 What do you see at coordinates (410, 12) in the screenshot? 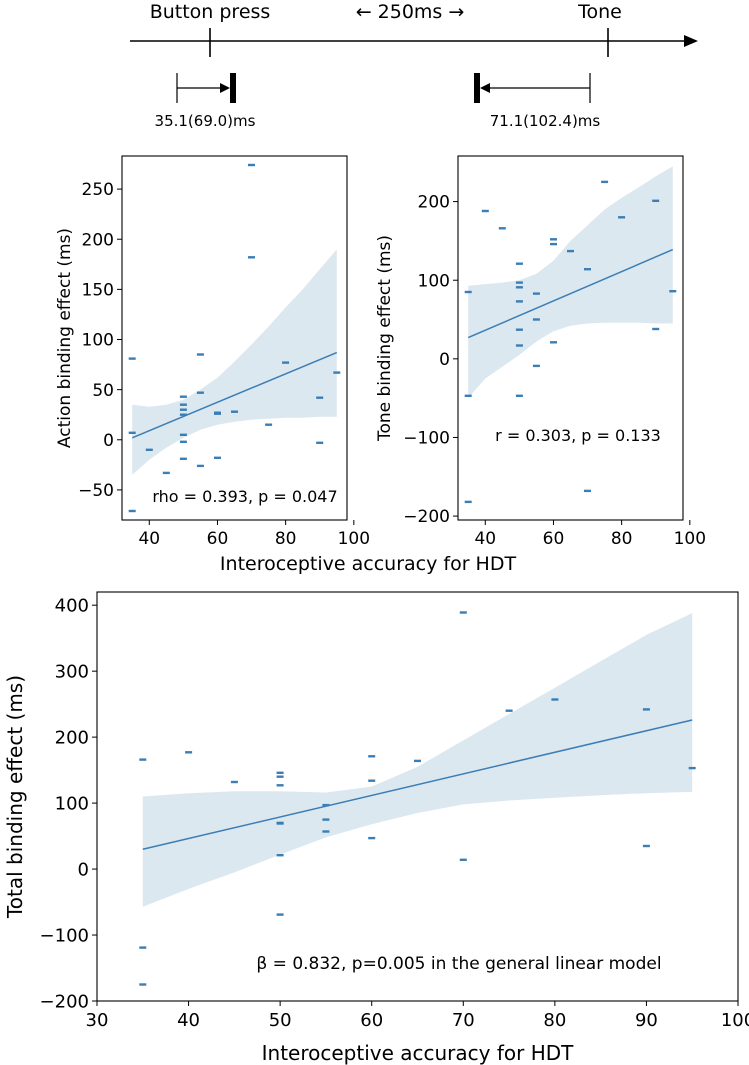
I see `timeline-interval-label: ← 250ms →` at bounding box center [410, 12].